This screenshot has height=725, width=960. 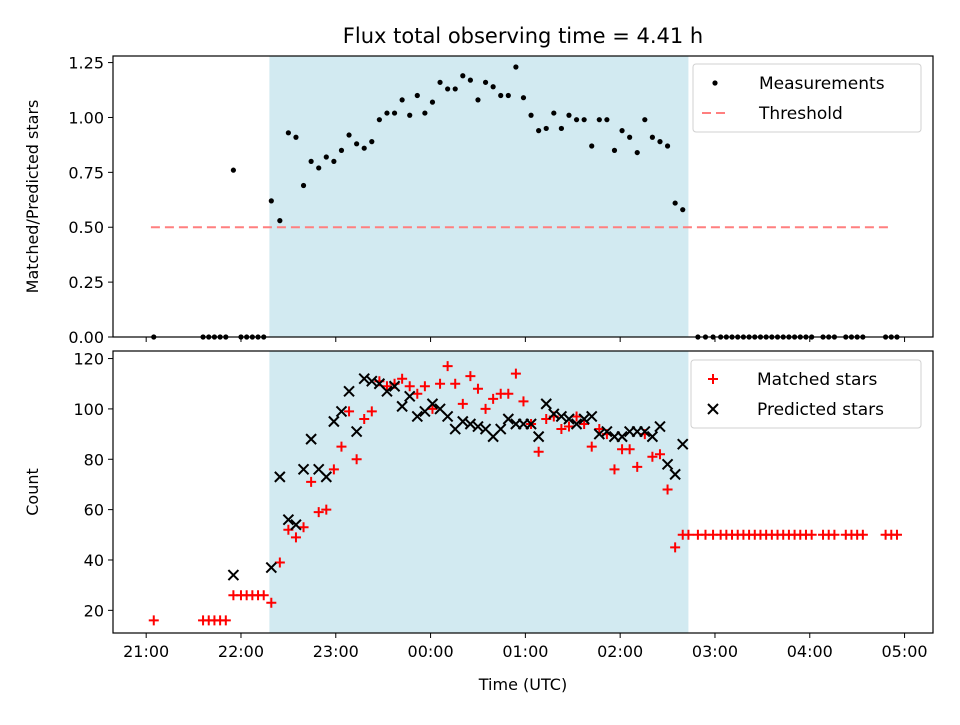 I want to click on x-tick-label: 00:00, so click(x=431, y=651).